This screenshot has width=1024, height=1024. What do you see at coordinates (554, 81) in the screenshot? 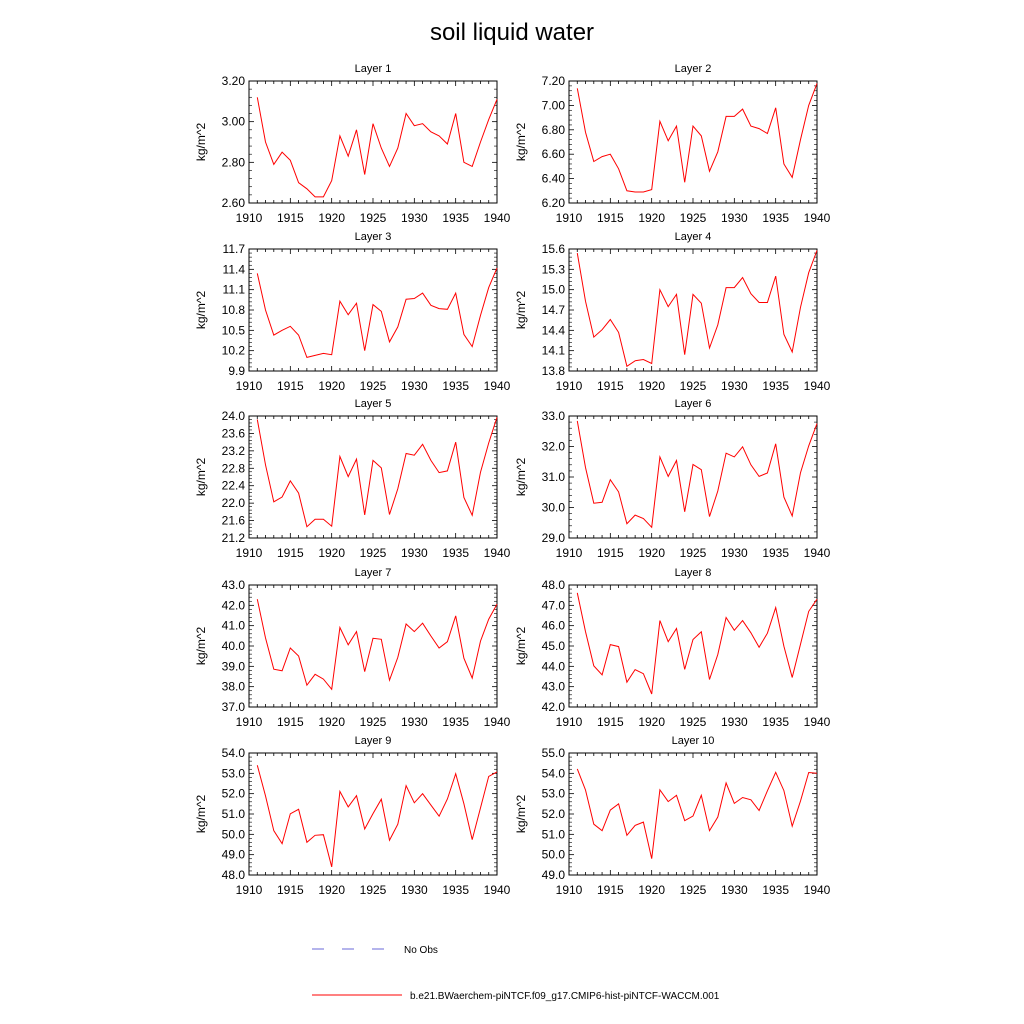
I see `y-tick-label: 7.20` at bounding box center [554, 81].